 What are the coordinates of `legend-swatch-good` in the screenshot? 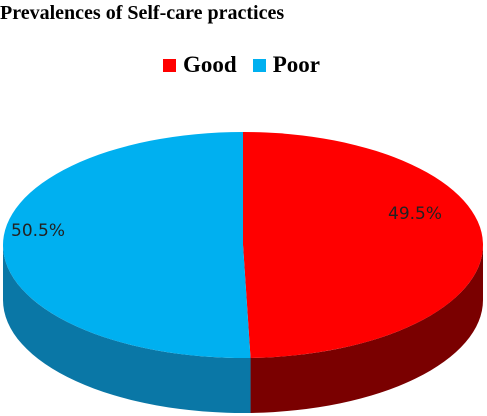 It's located at (169, 65).